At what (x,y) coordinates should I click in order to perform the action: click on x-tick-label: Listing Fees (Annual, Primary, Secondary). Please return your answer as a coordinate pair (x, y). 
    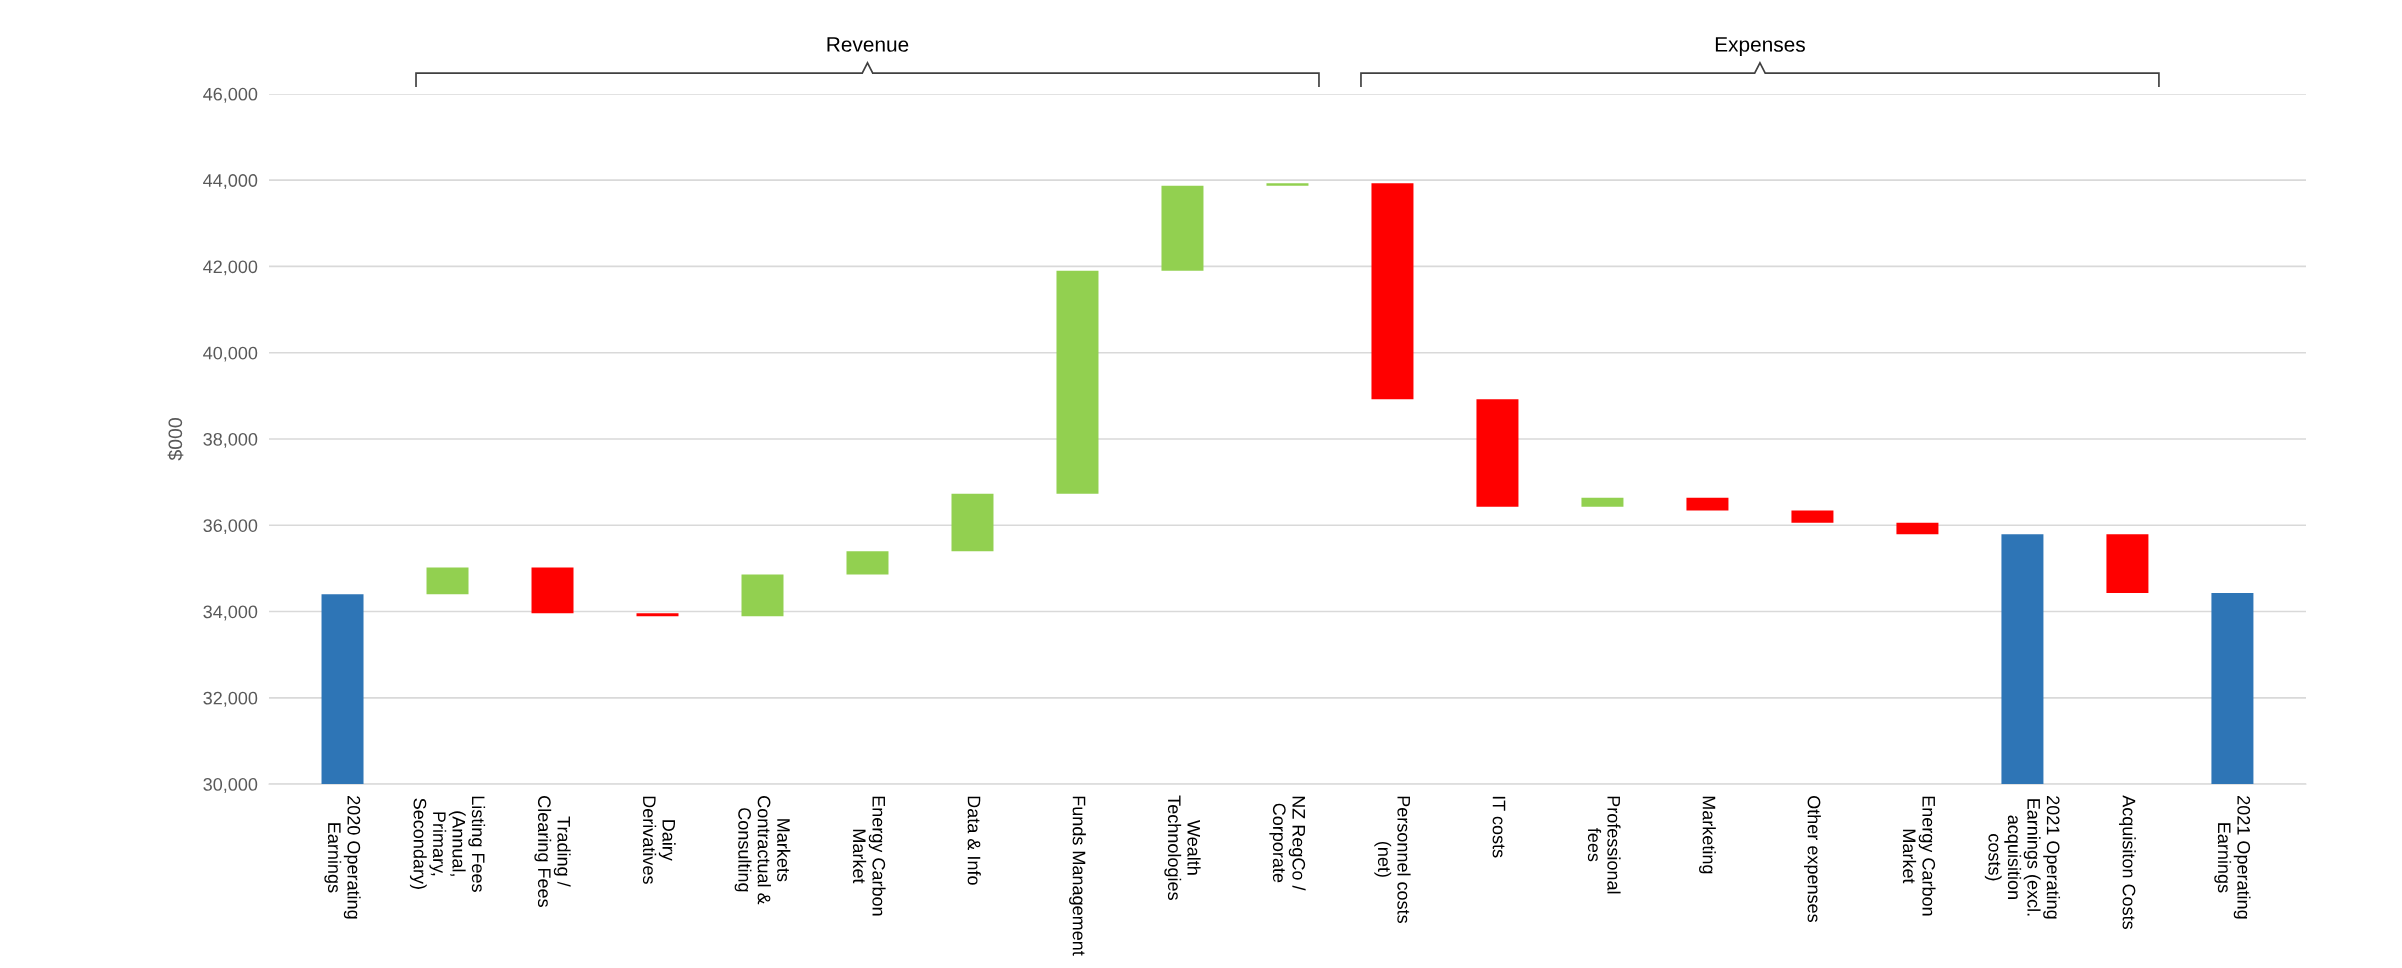
    Looking at the image, I should click on (447, 844).